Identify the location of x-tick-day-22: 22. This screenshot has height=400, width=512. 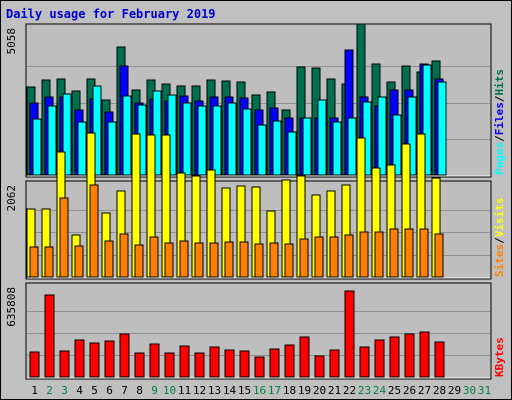
(349, 390).